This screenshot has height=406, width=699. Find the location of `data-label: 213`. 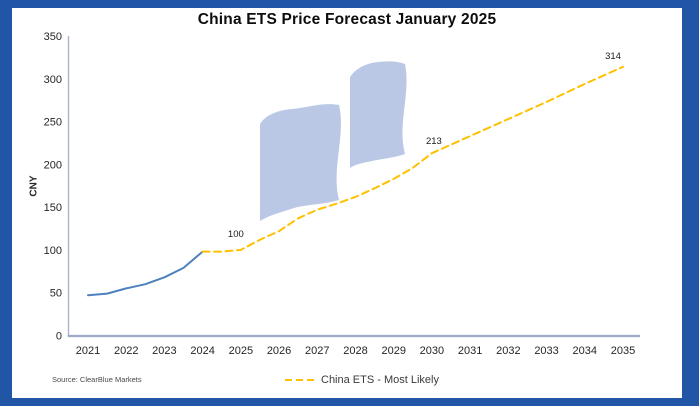

data-label: 213 is located at coordinates (434, 141).